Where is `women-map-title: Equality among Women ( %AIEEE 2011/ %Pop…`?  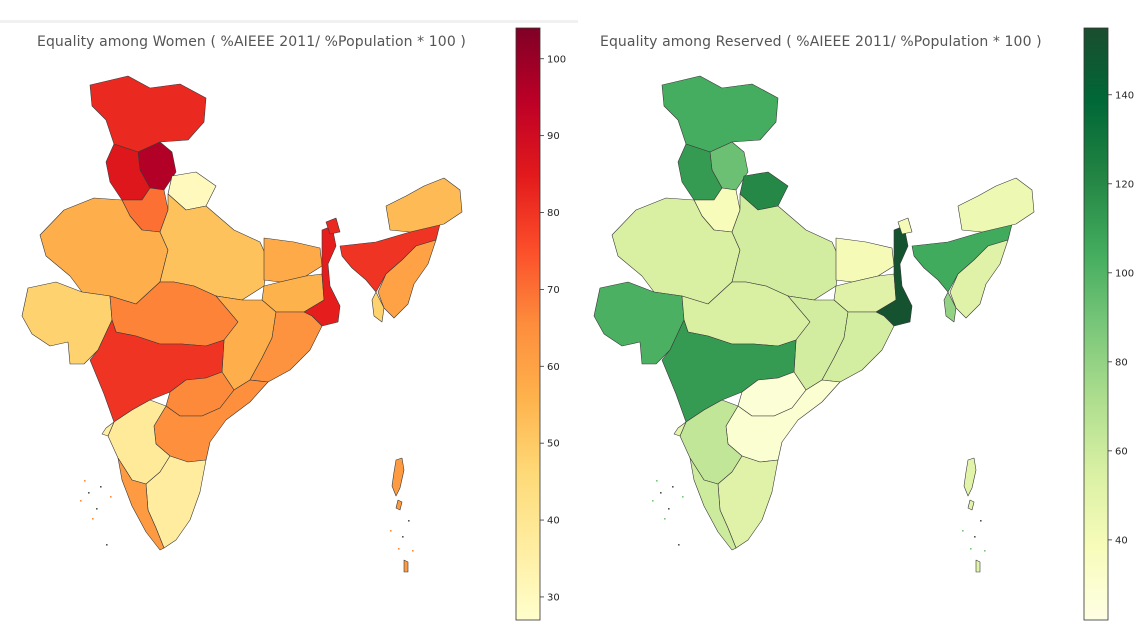 women-map-title: Equality among Women ( %AIEEE 2011/ %Pop… is located at coordinates (251, 42).